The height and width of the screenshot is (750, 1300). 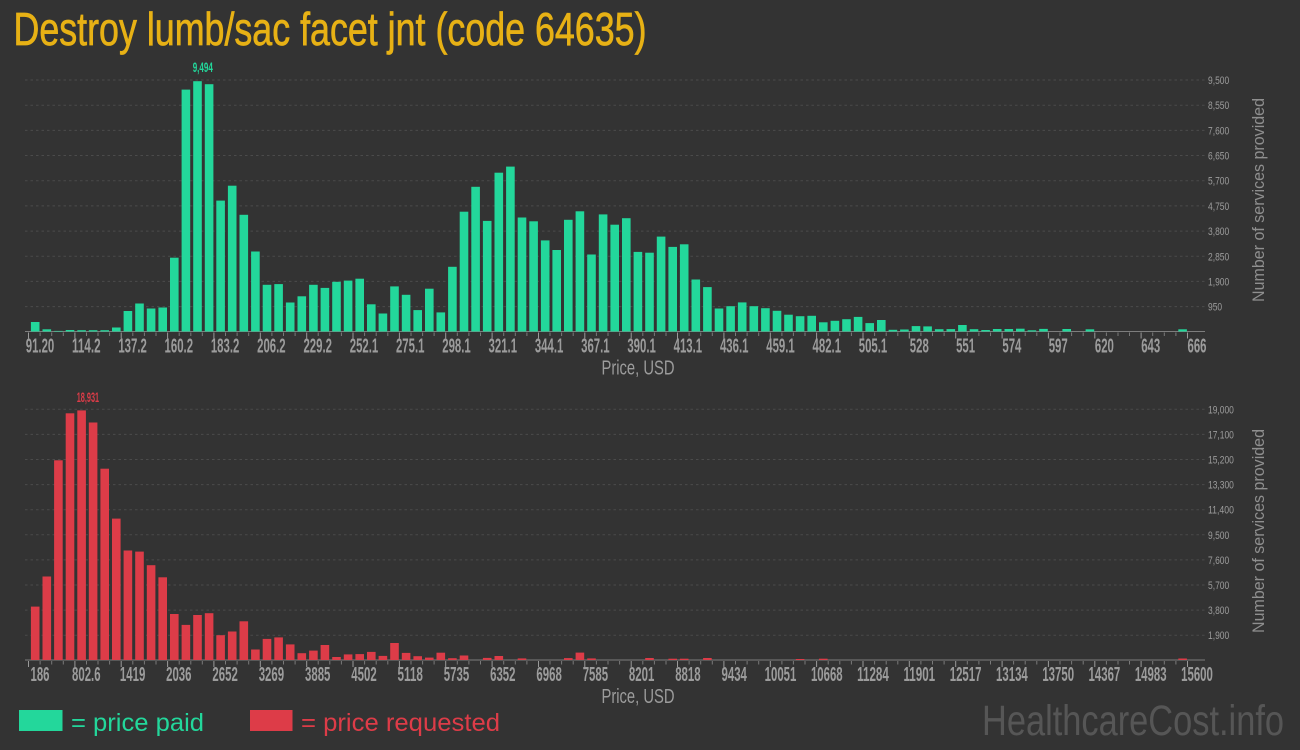 What do you see at coordinates (595, 675) in the screenshot?
I see `svg-text: 7585` at bounding box center [595, 675].